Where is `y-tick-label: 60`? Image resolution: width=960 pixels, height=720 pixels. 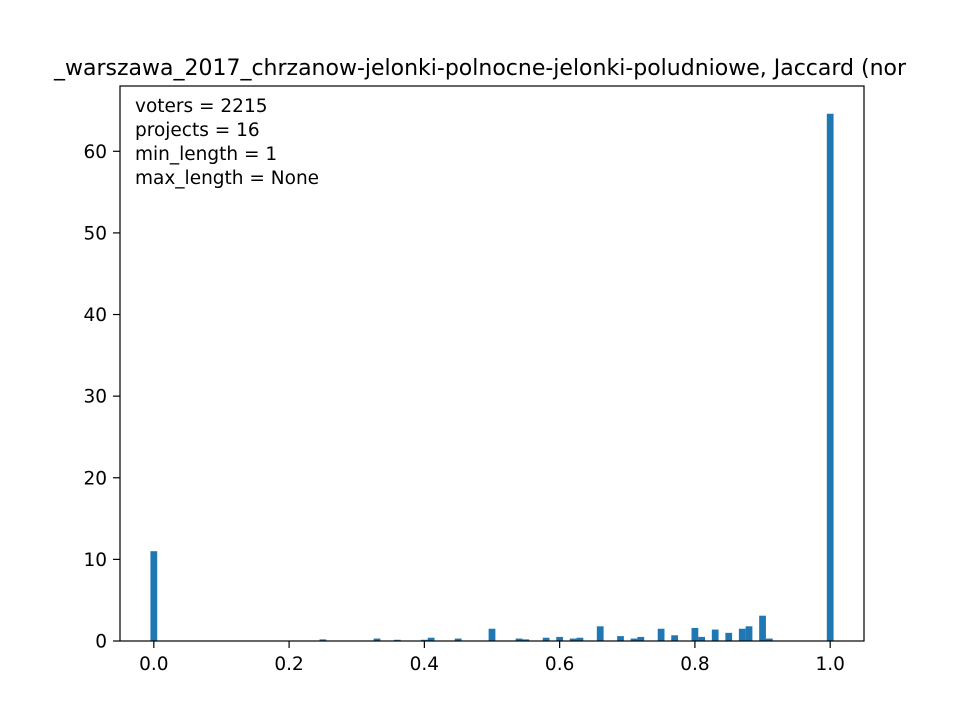 y-tick-label: 60 is located at coordinates (95, 152).